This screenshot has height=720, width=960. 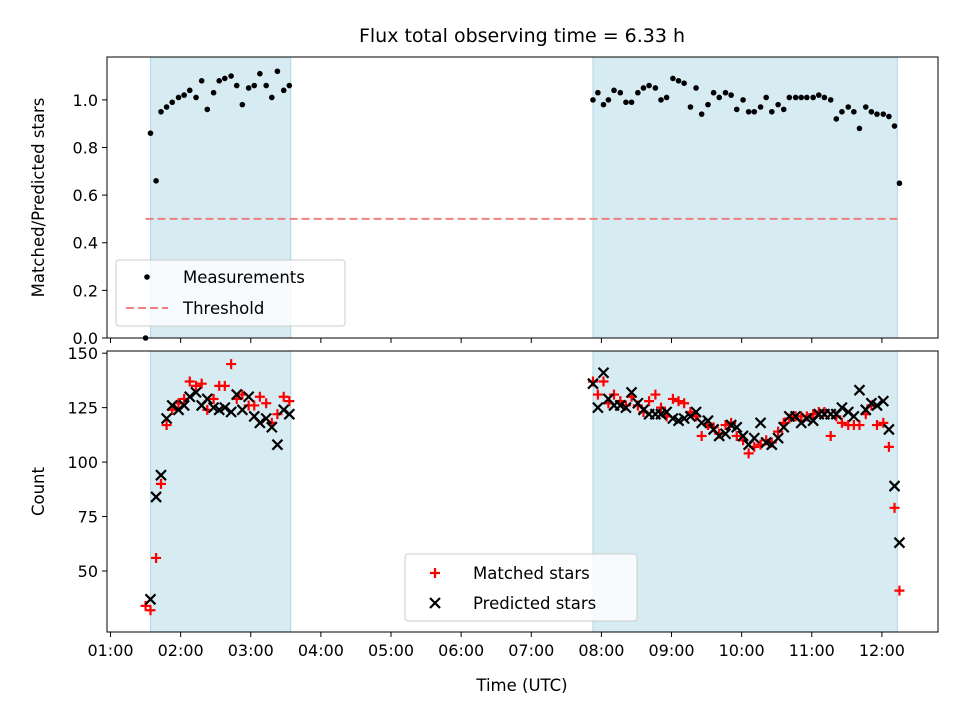 What do you see at coordinates (38, 198) in the screenshot?
I see `y-axis-label: Matched/Predicted stars` at bounding box center [38, 198].